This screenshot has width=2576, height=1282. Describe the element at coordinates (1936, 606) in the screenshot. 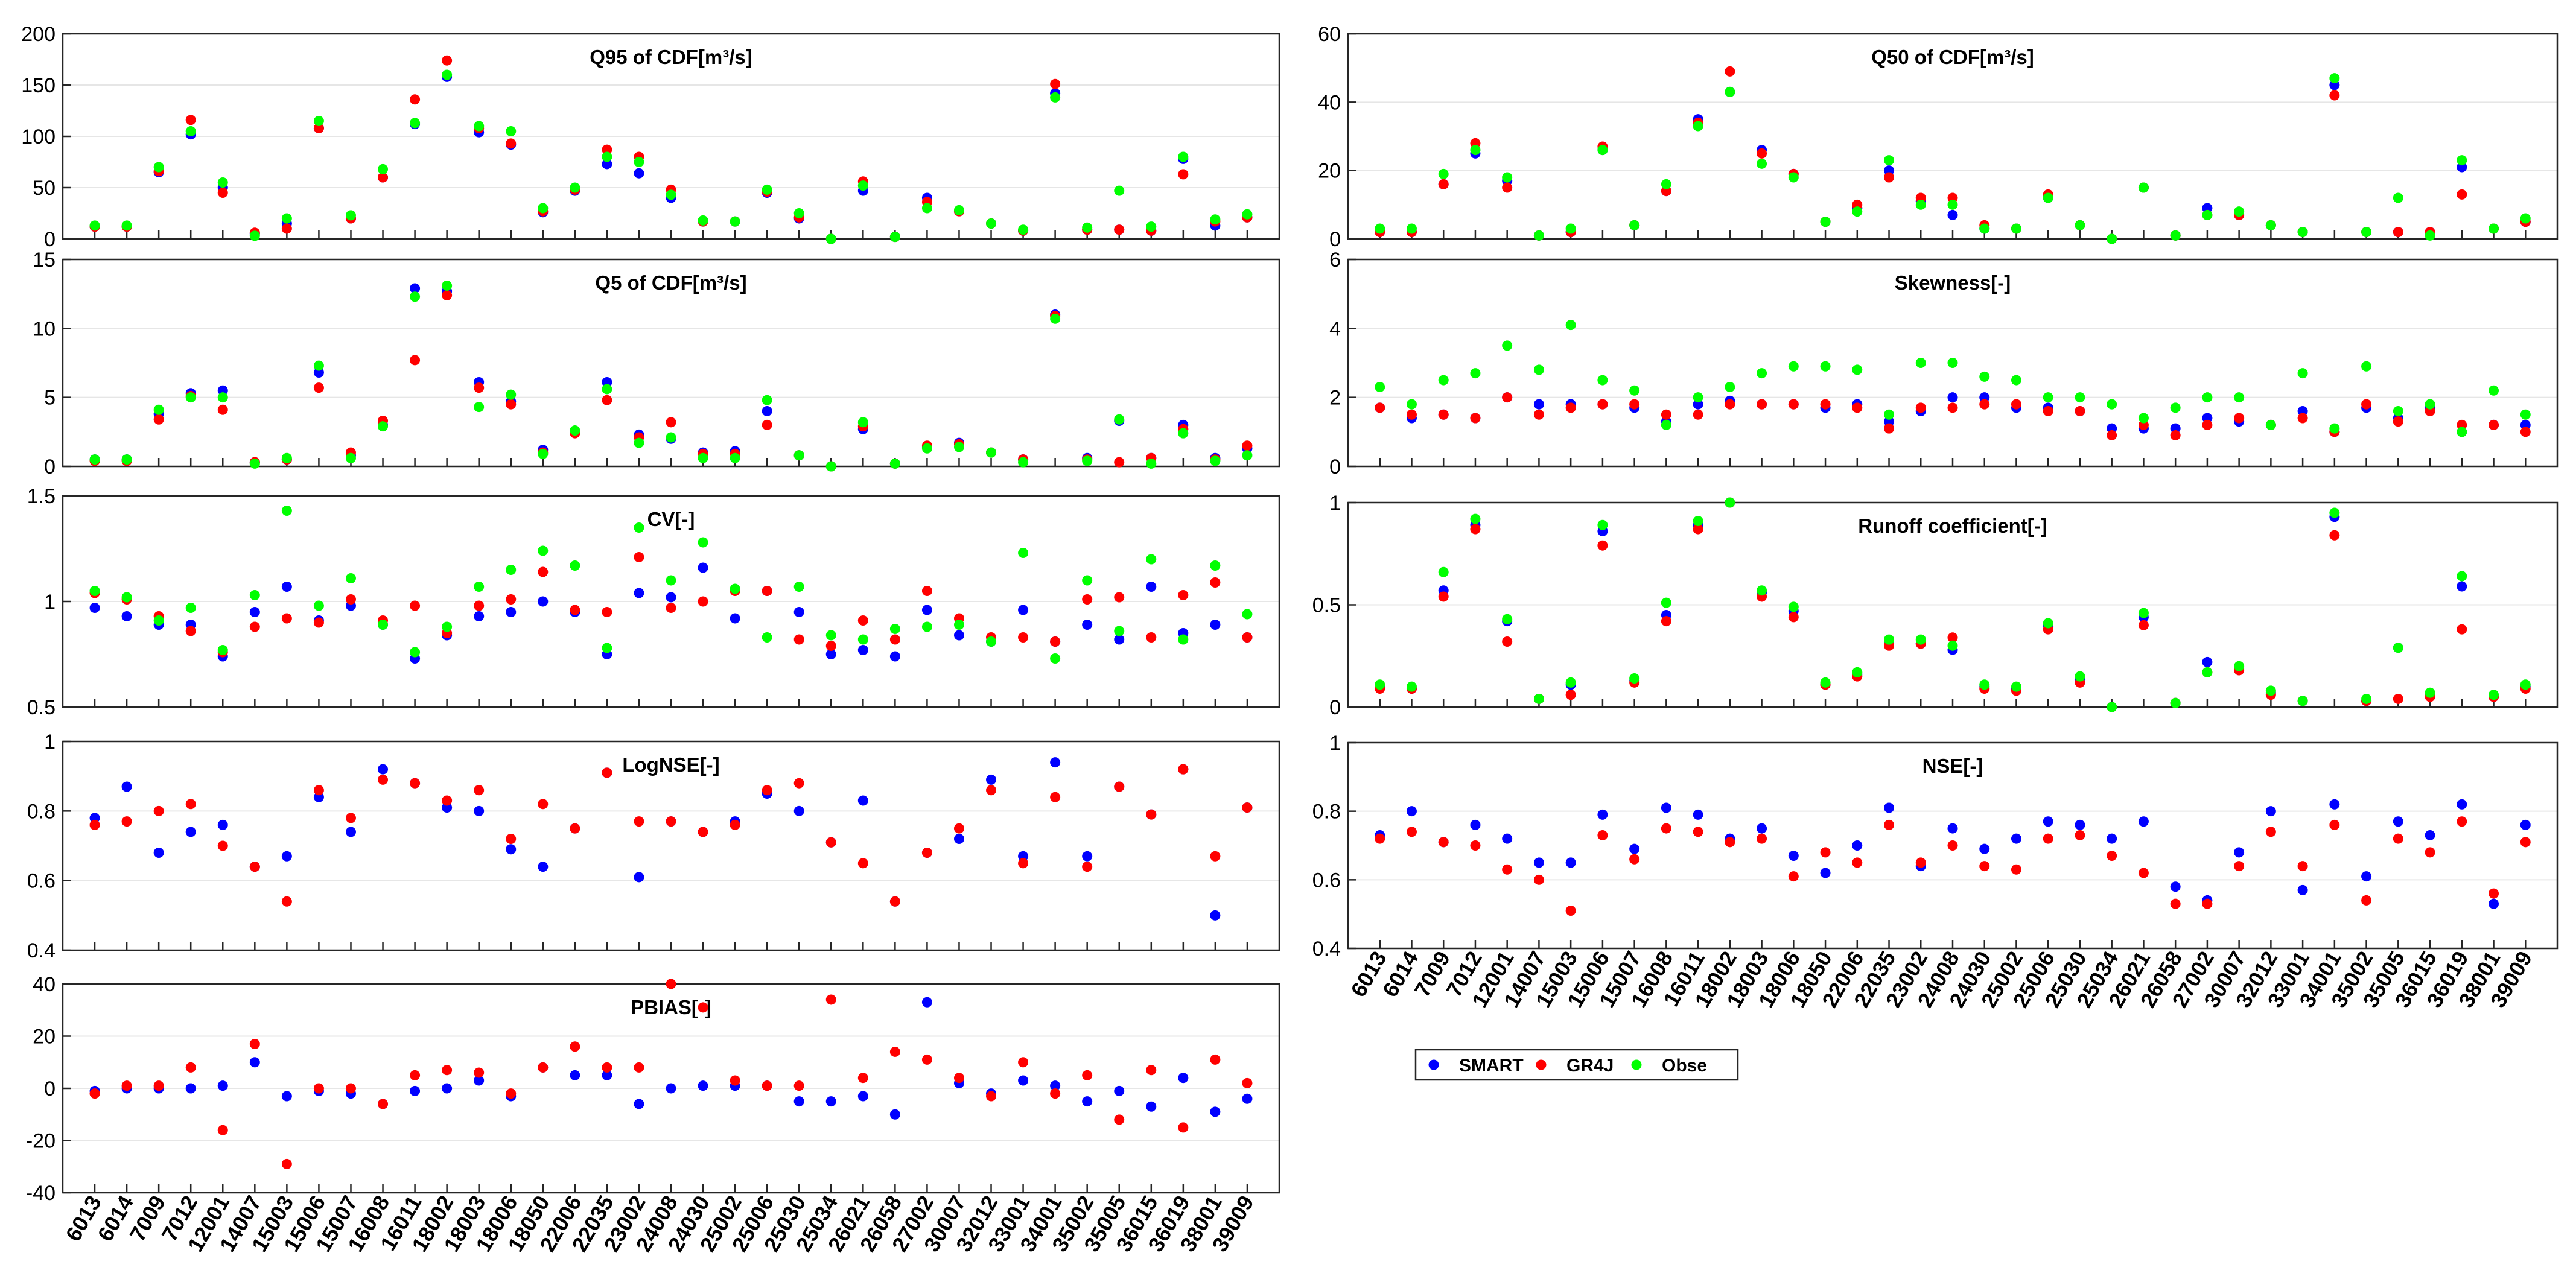

I see `panel-runoff-coefficient: 0 0.5 1 Runoff coefficient[-]` at that location.